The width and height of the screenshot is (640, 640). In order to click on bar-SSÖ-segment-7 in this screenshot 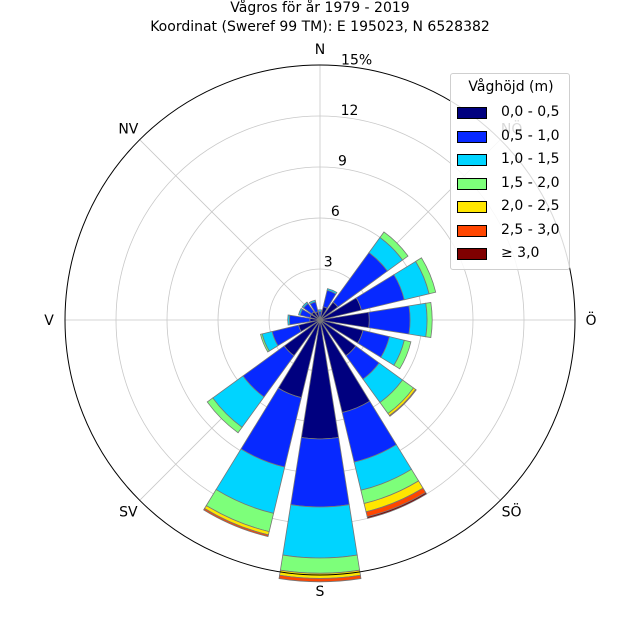, I will do `click(397, 505)`.